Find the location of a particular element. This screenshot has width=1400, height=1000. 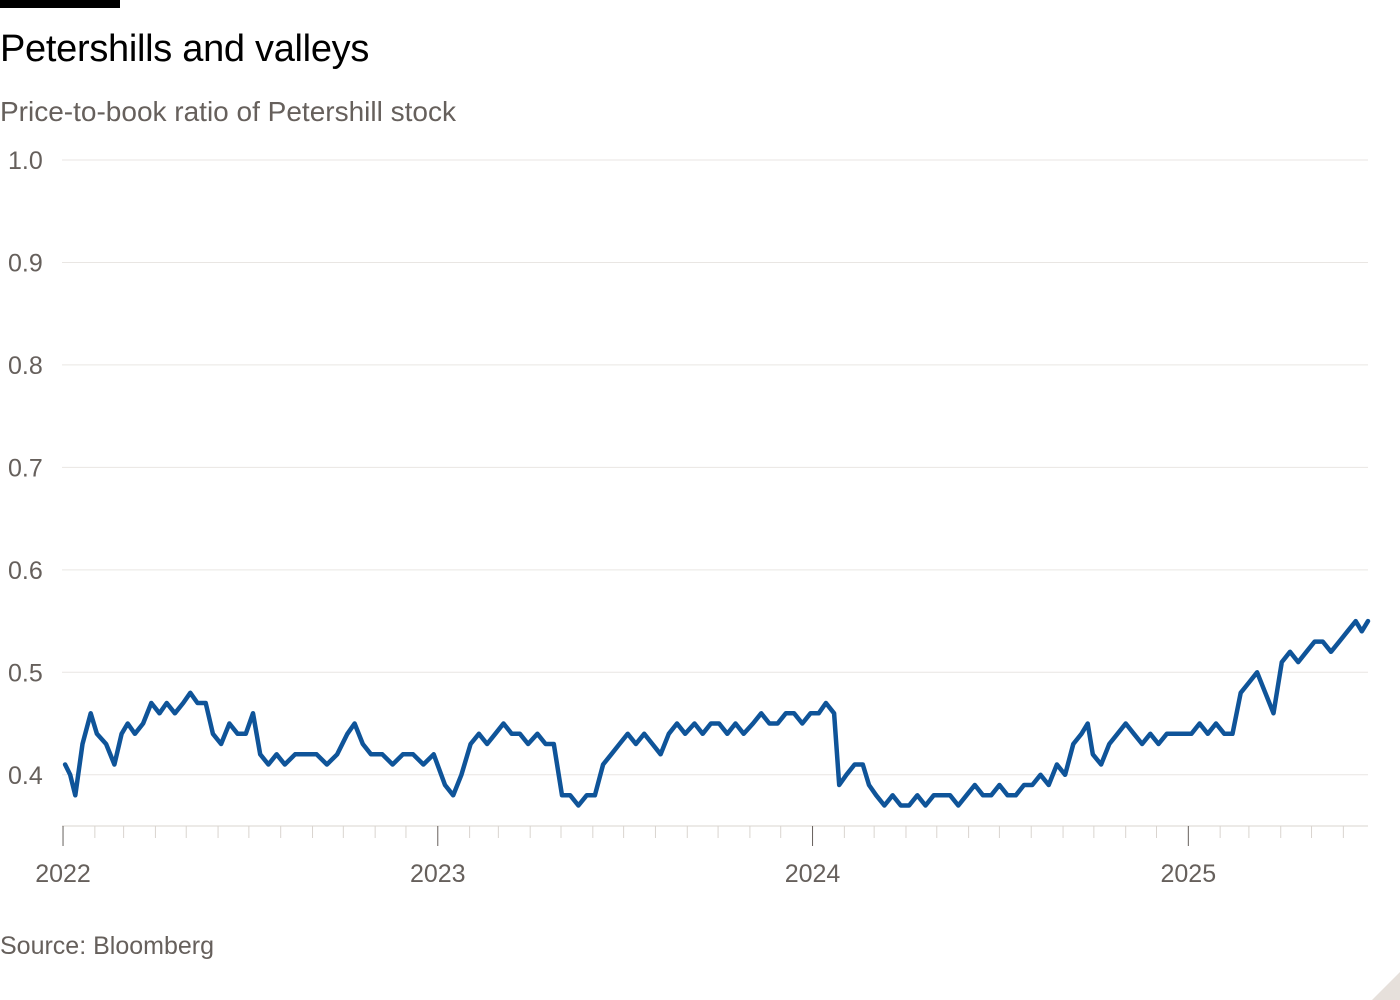

y-axis: 0.4 0.5 0.6 0.7 0.8 0.9 1.0 is located at coordinates (25, 468).